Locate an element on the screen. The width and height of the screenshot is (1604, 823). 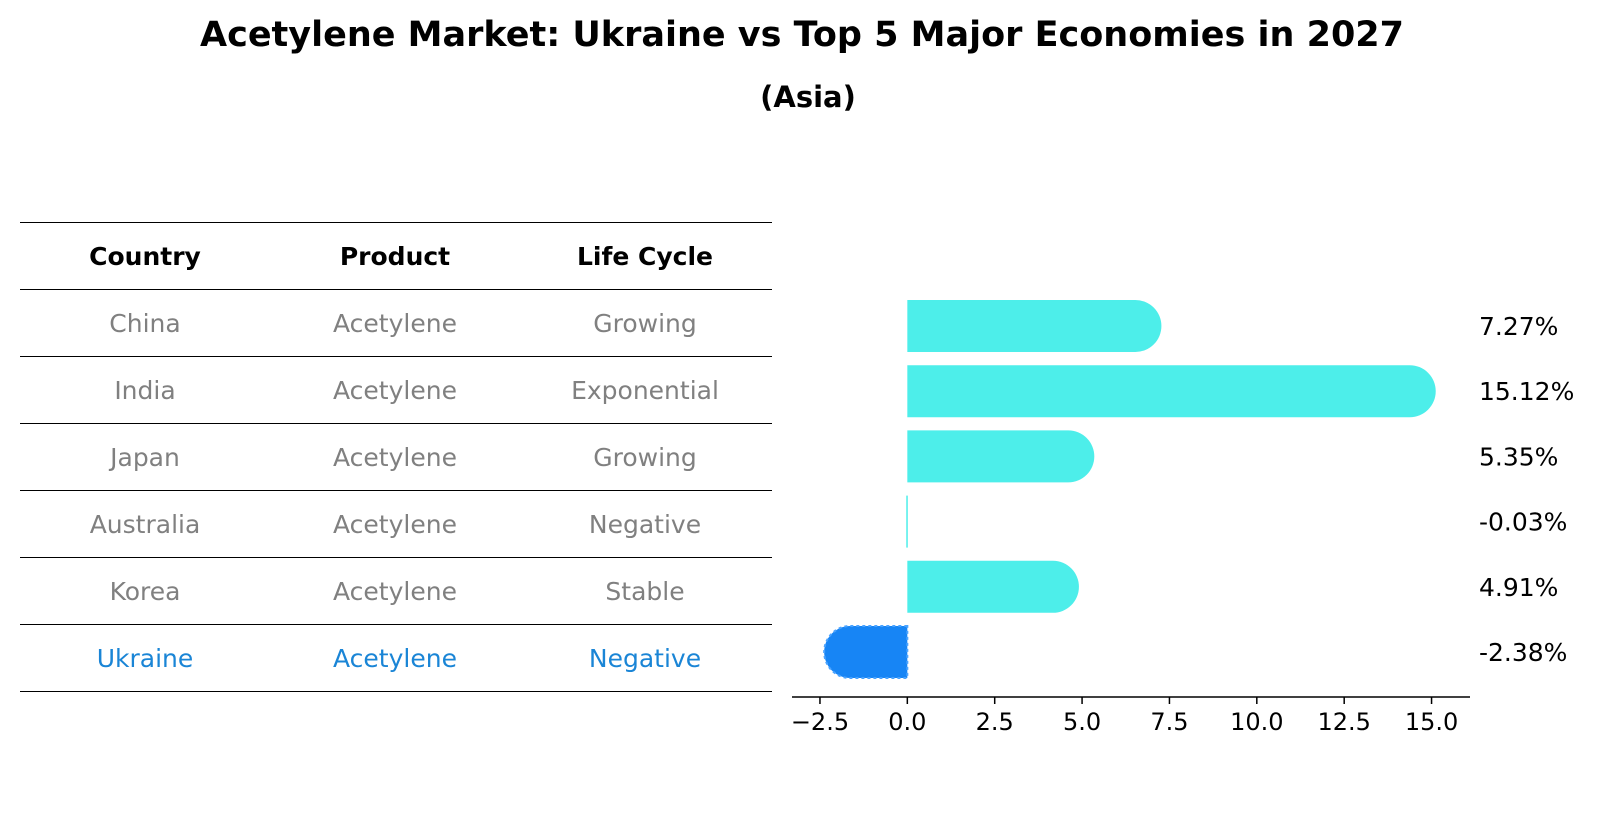
table-row: China Acetylene Growing is located at coordinates (396, 322).